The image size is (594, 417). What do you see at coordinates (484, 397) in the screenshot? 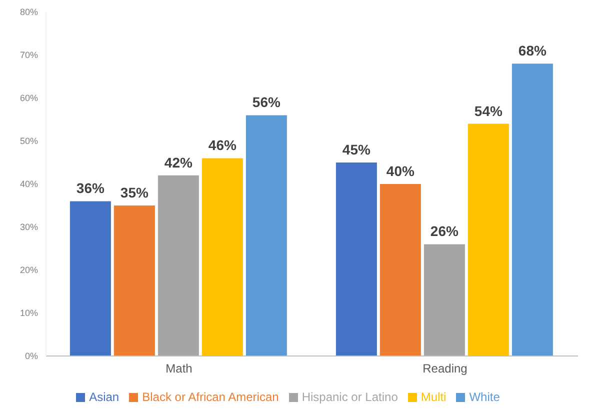
I see `legend-label: White` at bounding box center [484, 397].